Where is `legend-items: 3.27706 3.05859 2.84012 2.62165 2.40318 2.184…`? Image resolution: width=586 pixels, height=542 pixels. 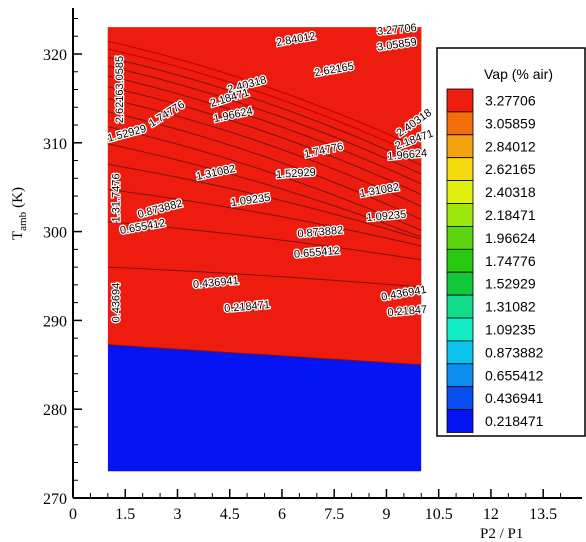 legend-items: 3.27706 3.05859 2.84012 2.62165 2.40318 2.184… is located at coordinates (495, 260).